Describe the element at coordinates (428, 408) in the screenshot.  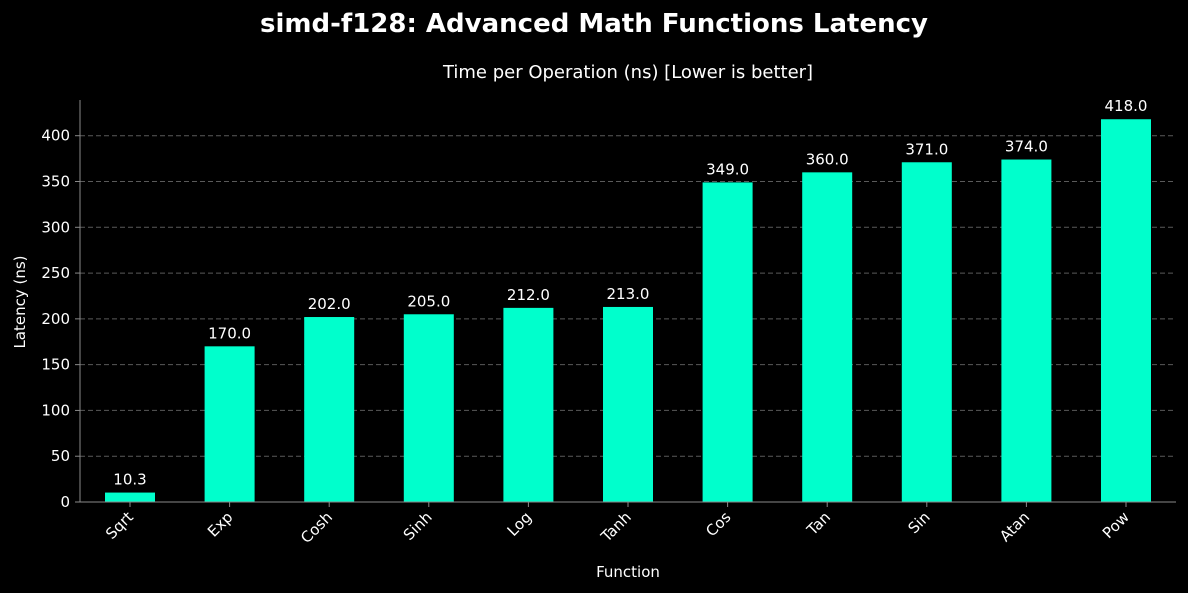
I see `bar-sinh` at that location.